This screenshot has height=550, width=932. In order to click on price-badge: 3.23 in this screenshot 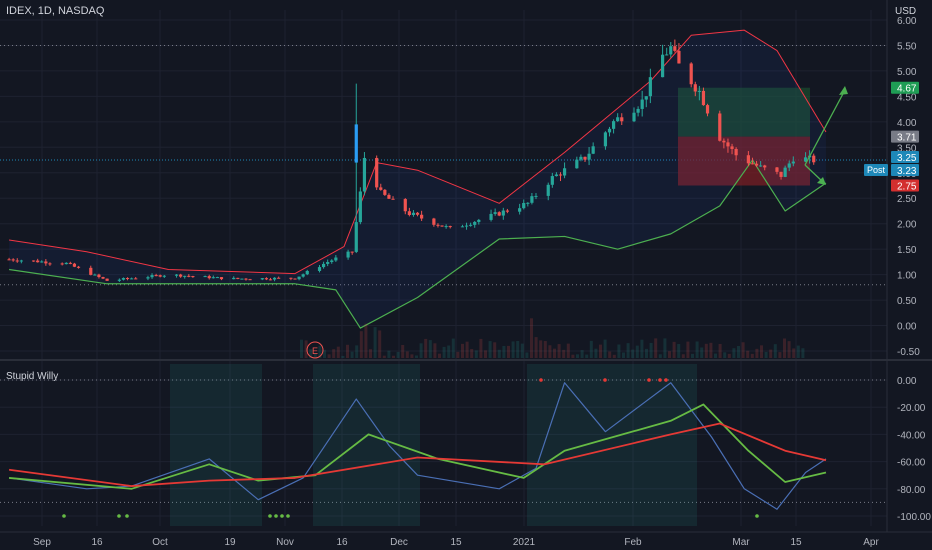, I will do `click(905, 170)`.